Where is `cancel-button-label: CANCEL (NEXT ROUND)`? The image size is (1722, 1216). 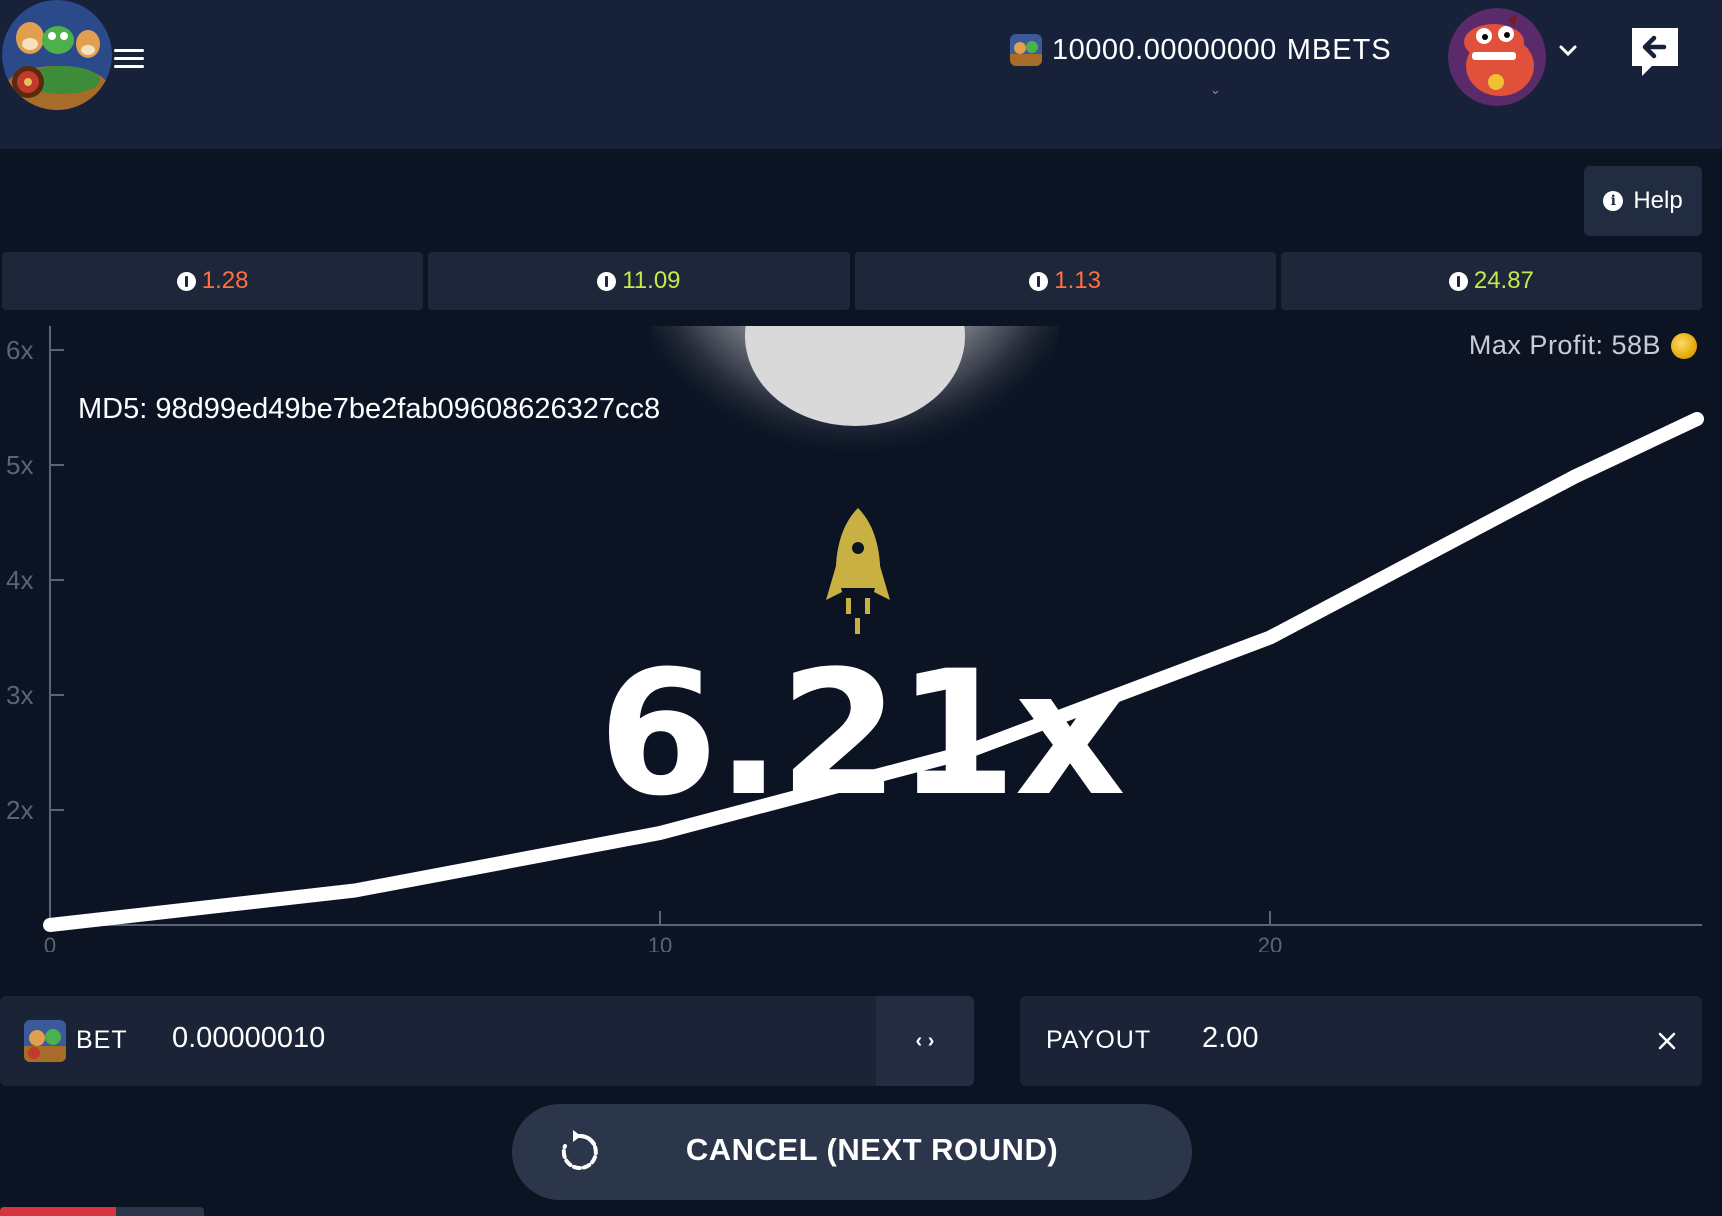 cancel-button-label: CANCEL (NEXT ROUND) is located at coordinates (872, 1149).